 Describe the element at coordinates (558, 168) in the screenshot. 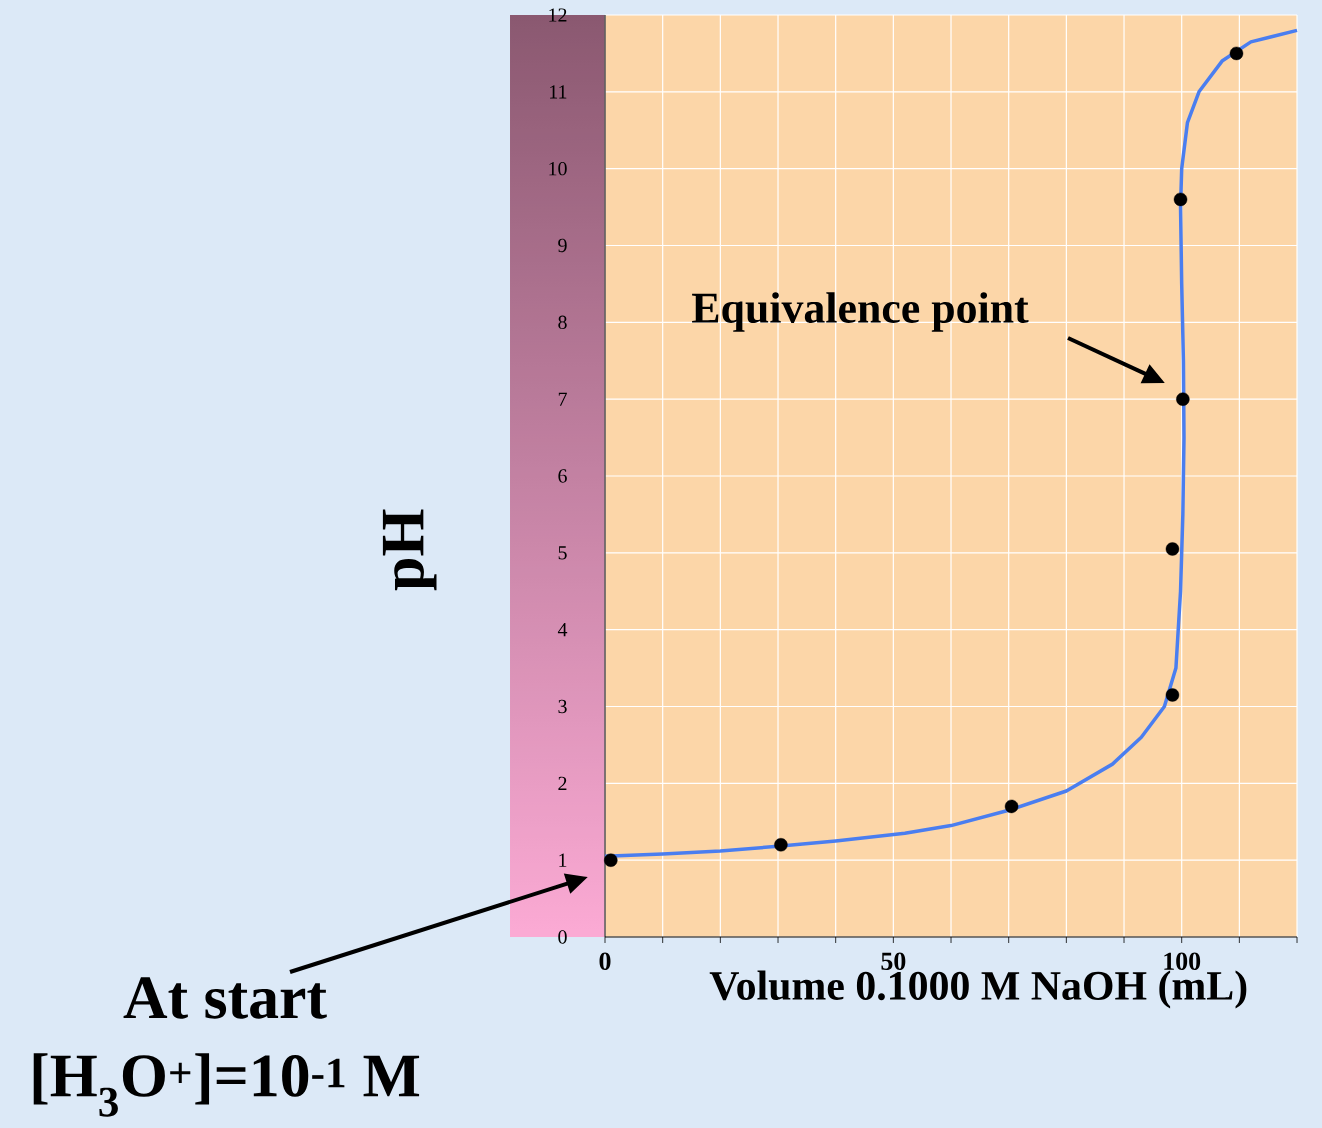

I see `y-tick-label: 10` at that location.